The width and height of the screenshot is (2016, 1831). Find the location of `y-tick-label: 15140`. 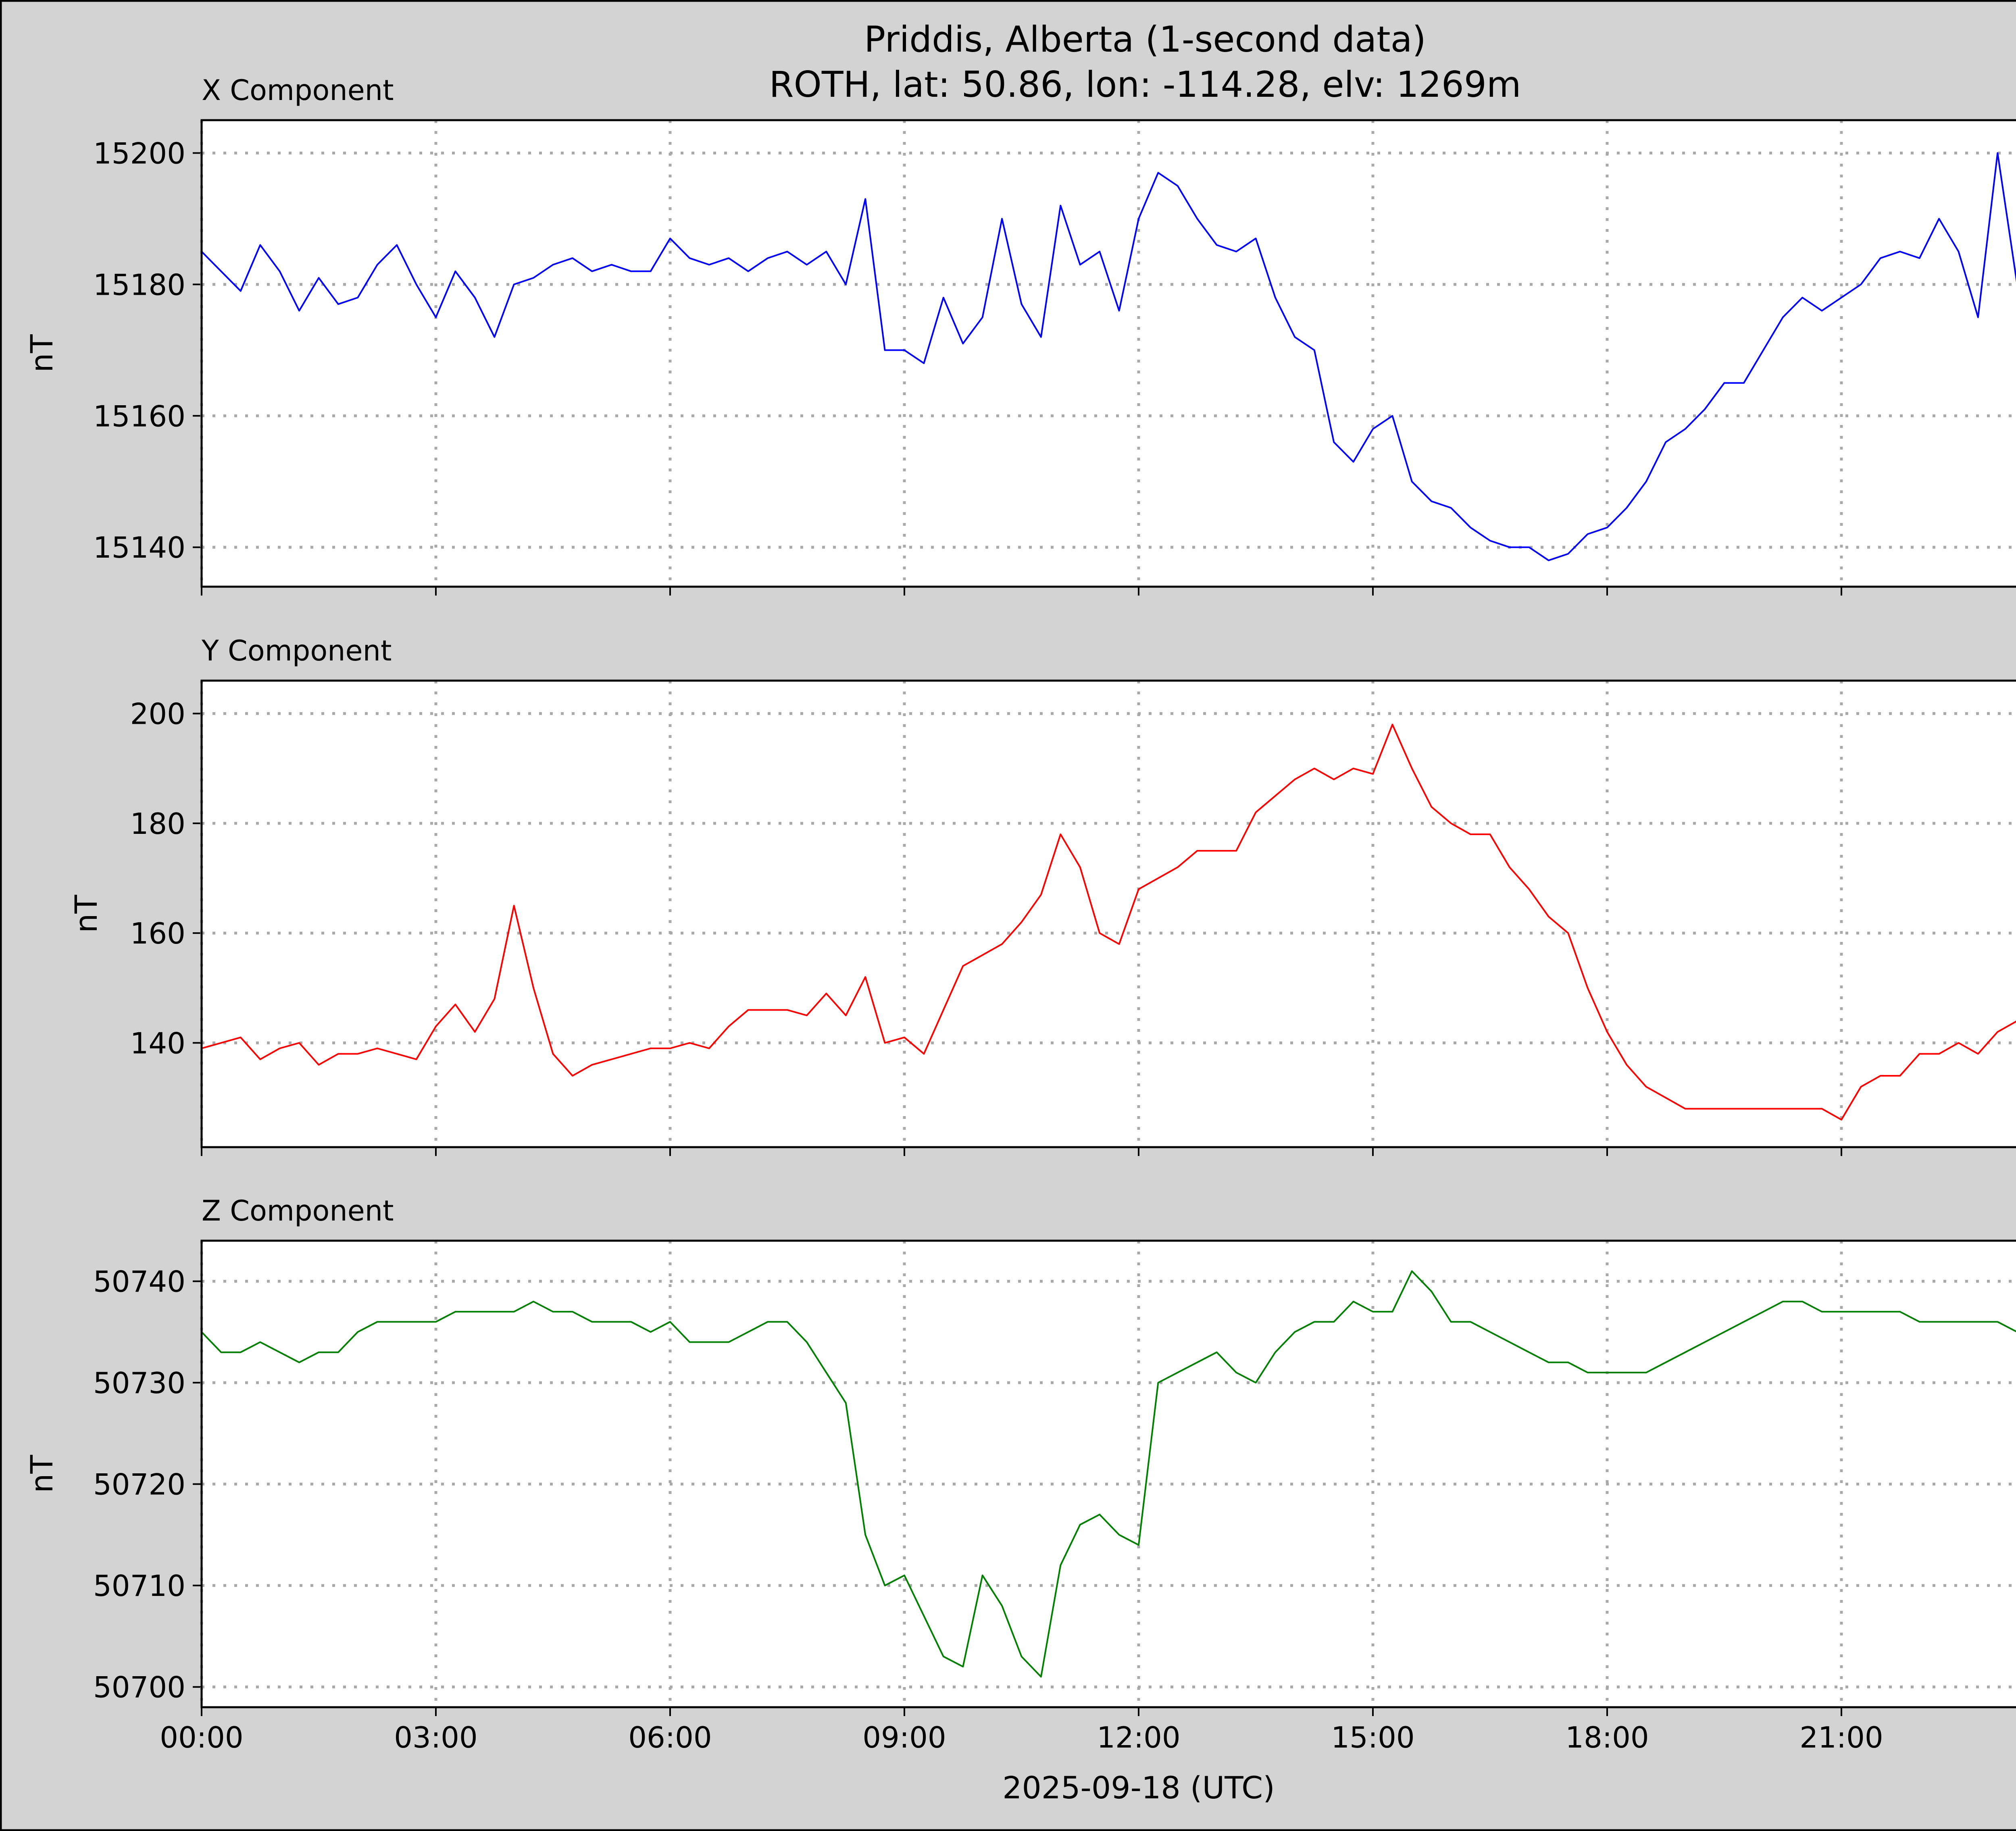

y-tick-label: 15140 is located at coordinates (139, 548).